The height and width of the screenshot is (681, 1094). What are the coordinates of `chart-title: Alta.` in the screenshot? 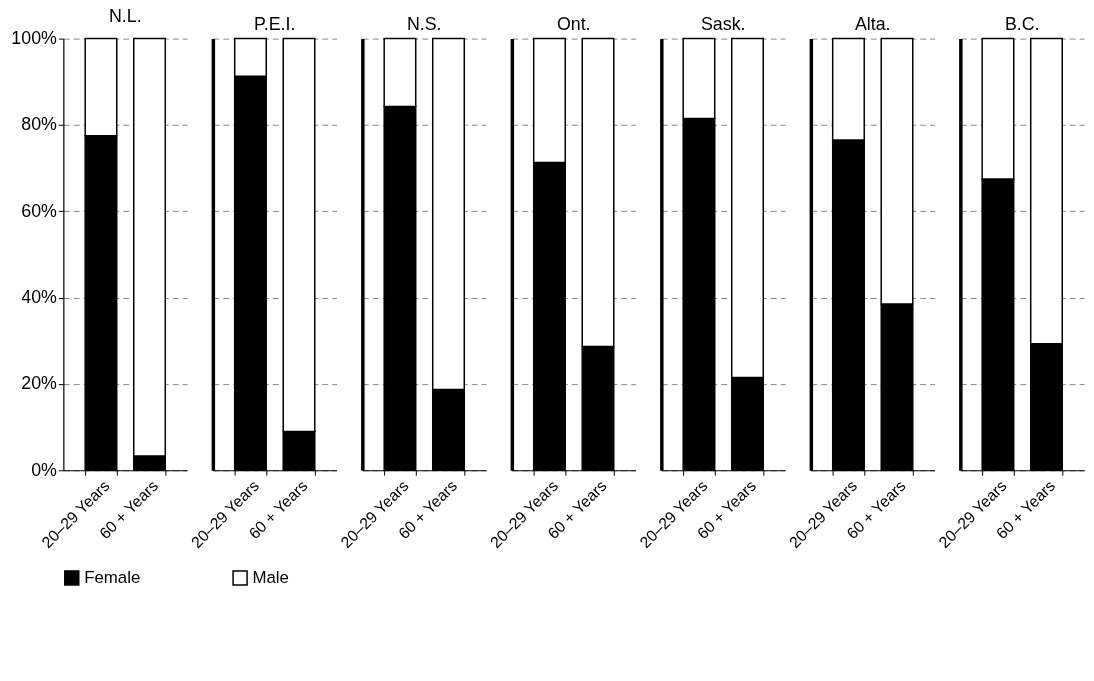 It's located at (872, 23).